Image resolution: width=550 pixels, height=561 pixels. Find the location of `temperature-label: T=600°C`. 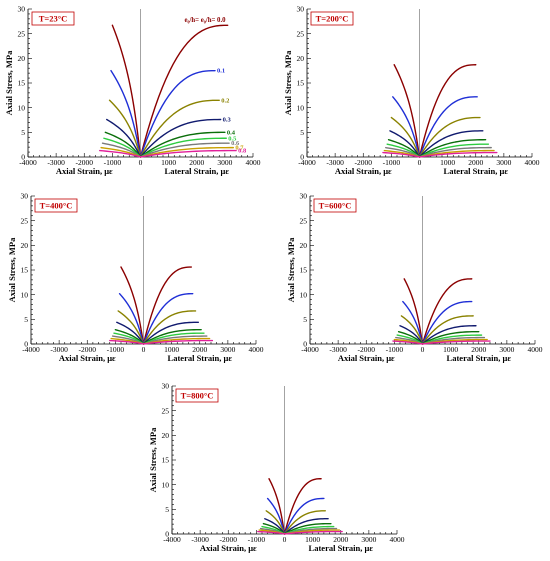

temperature-label: T=600°C is located at coordinates (335, 205).